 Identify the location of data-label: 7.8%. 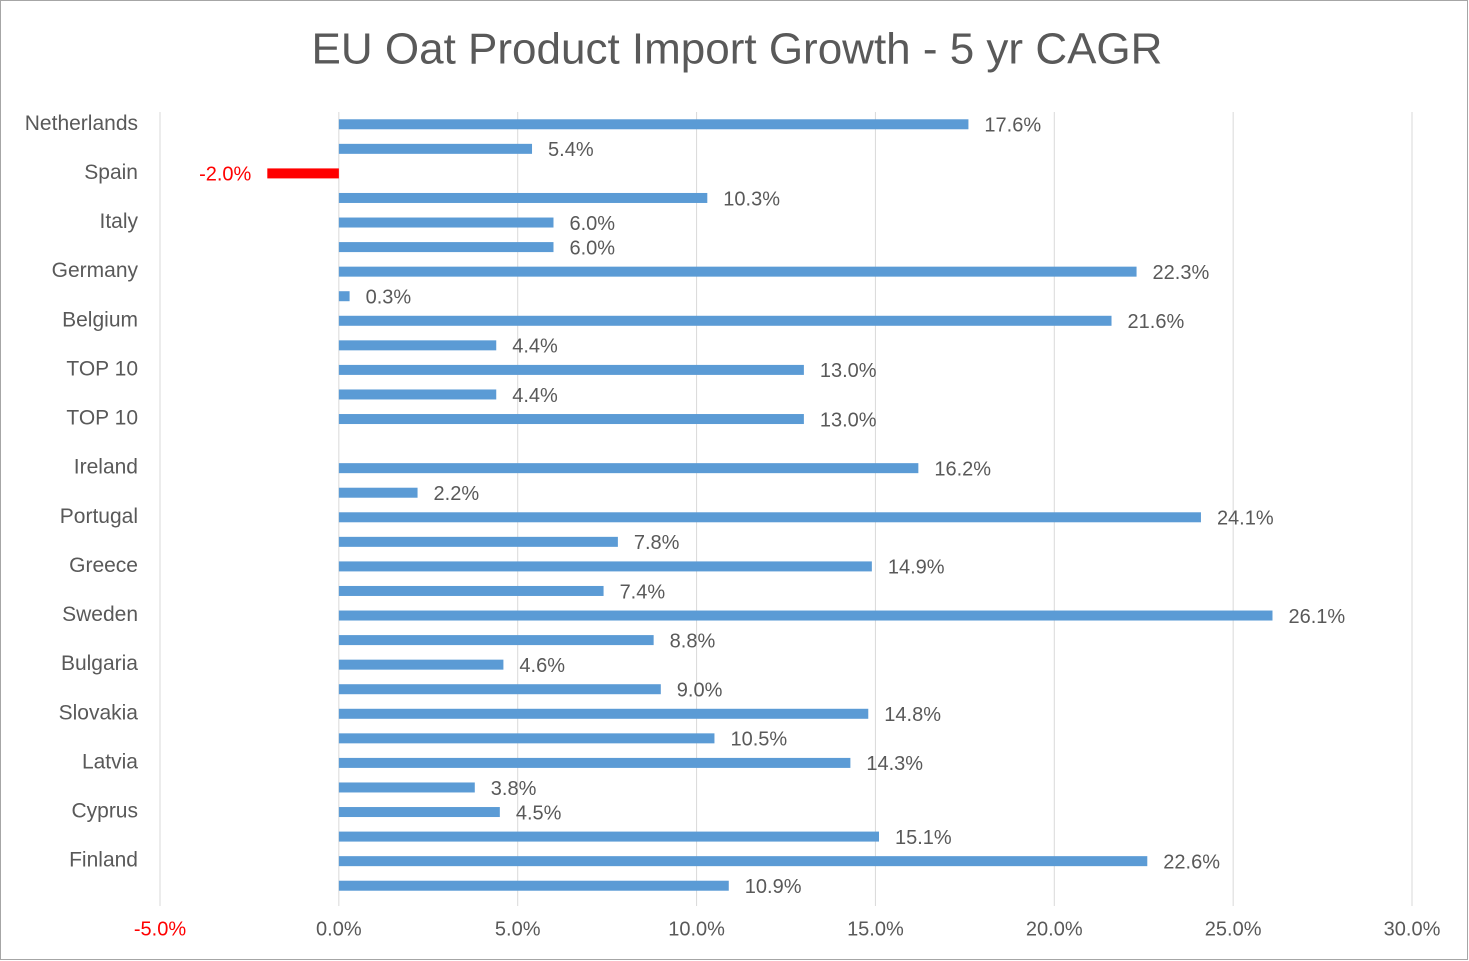
(657, 543).